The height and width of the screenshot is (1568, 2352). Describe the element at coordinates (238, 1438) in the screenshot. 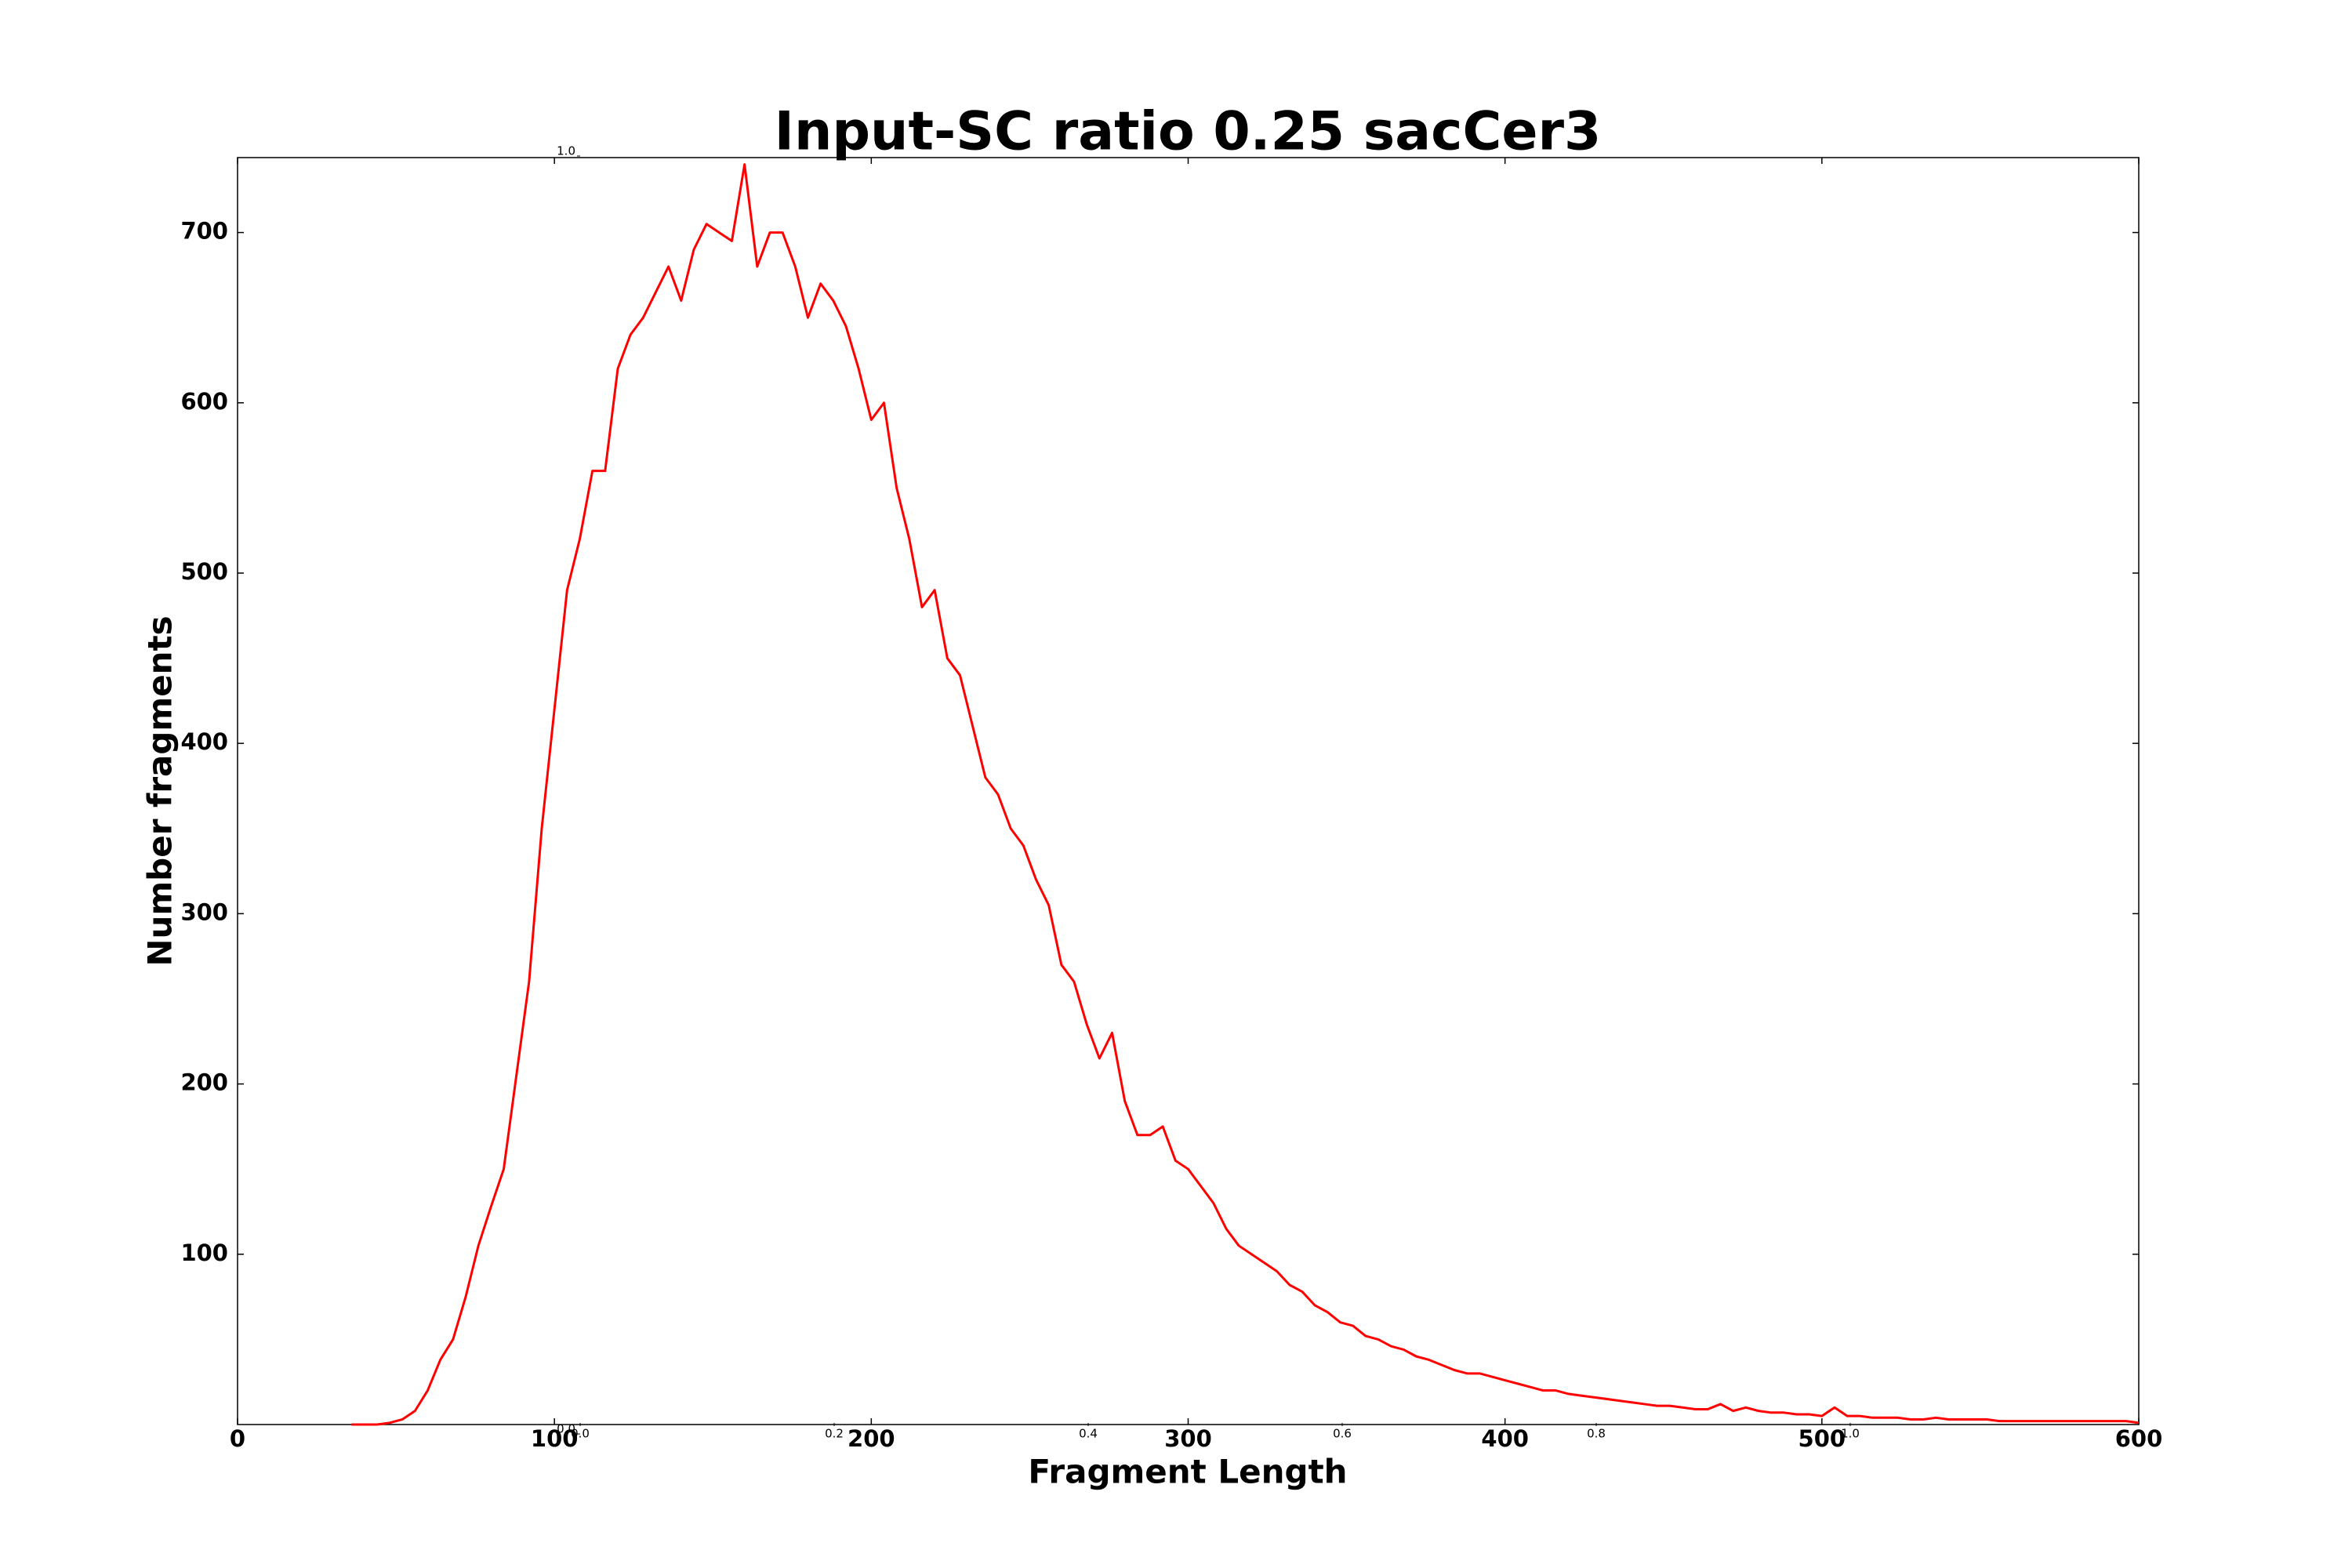

I see `x-tick-label: 0` at that location.